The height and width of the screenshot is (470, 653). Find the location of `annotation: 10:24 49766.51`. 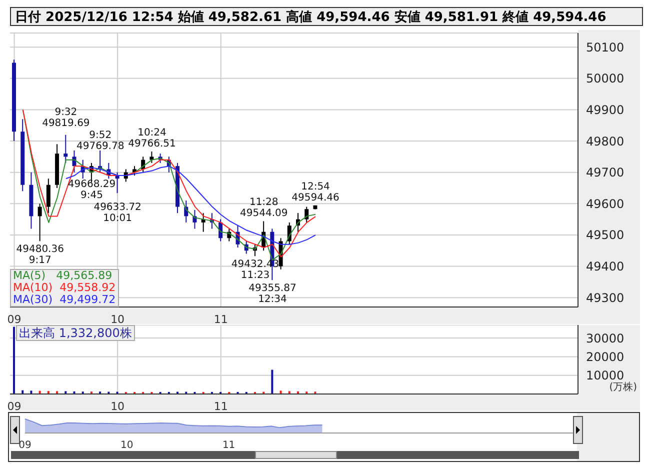

annotation: 10:24 49766.51 is located at coordinates (152, 139).